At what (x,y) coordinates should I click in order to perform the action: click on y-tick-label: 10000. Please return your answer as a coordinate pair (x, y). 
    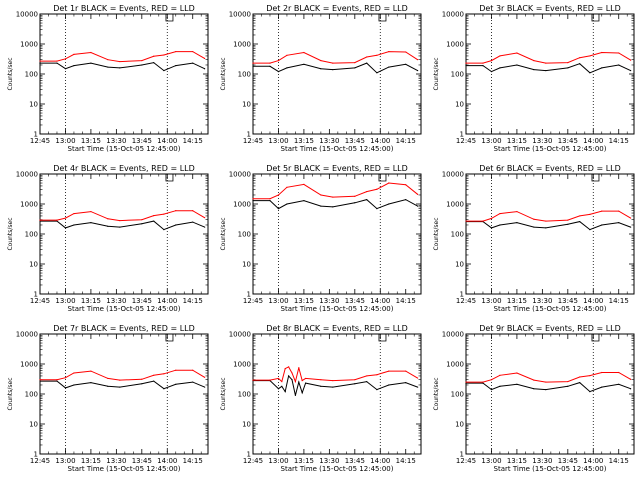
    Looking at the image, I should click on (453, 175).